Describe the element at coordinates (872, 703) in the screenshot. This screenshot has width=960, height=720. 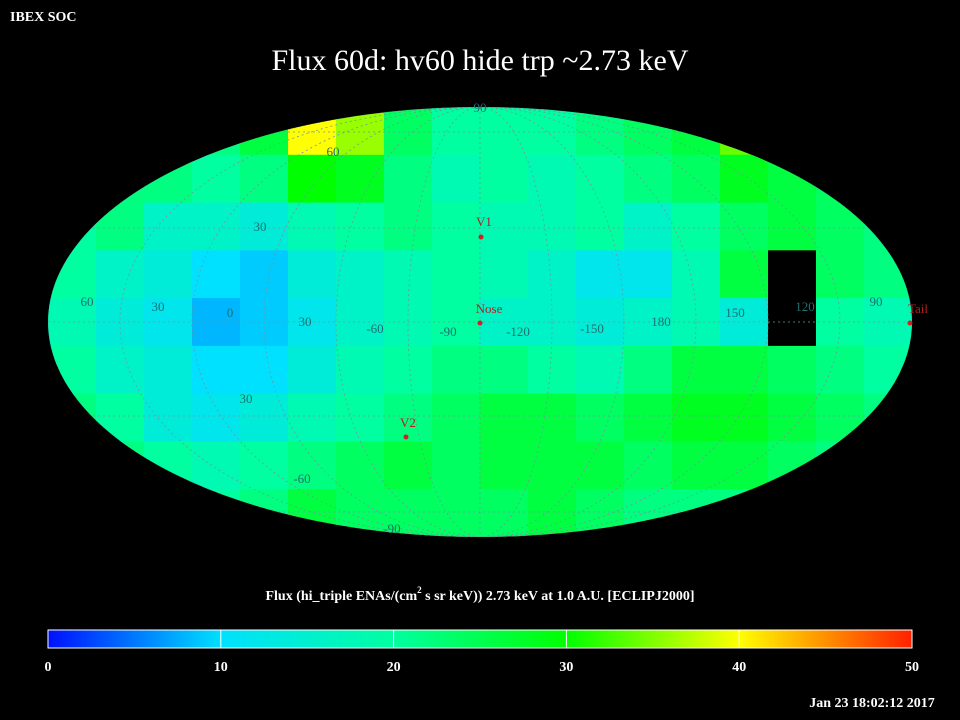
I see `timestamp: Jan 23 18:02:12 2017` at that location.